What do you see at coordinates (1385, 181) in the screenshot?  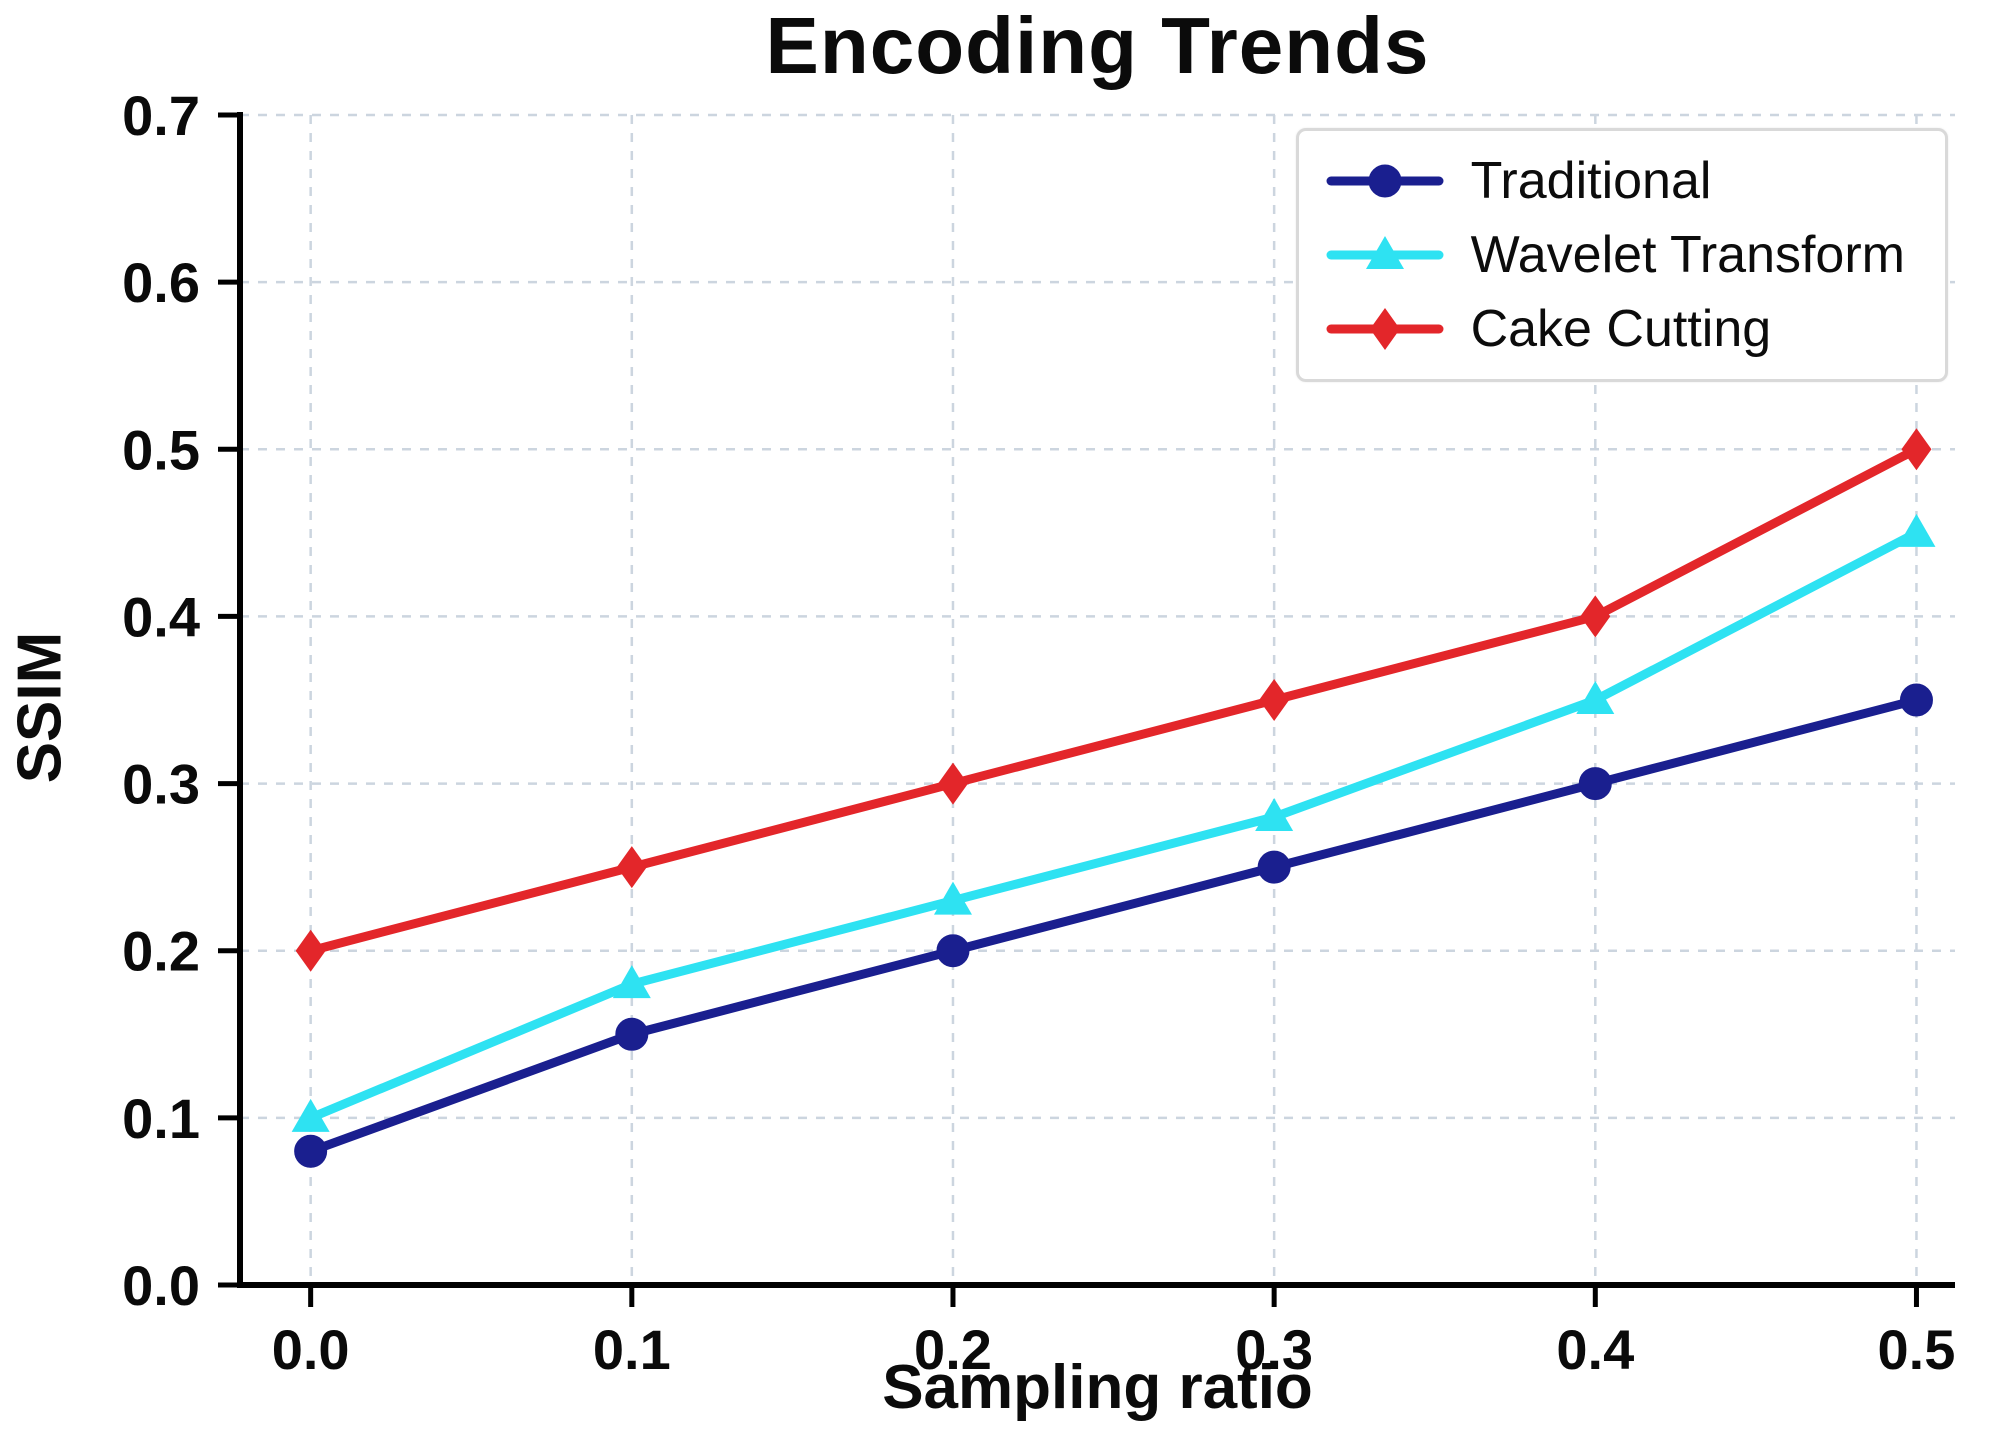 I see `circle-marker-icon` at bounding box center [1385, 181].